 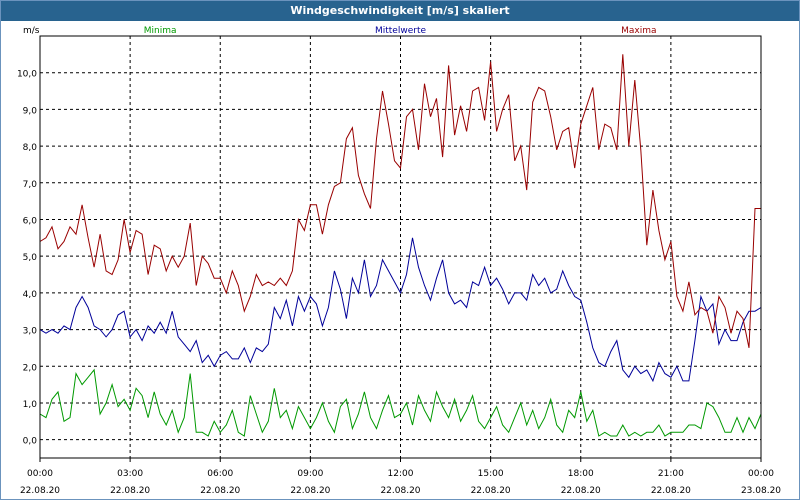 What do you see at coordinates (400, 11) in the screenshot?
I see `window-title: Windgeschwindigkeit [m/s] skaliert` at bounding box center [400, 11].